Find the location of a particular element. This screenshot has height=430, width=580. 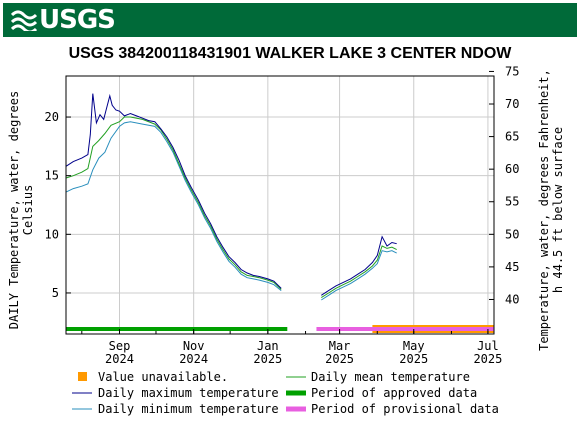

y-right-tick-label: 60 is located at coordinates (512, 169).